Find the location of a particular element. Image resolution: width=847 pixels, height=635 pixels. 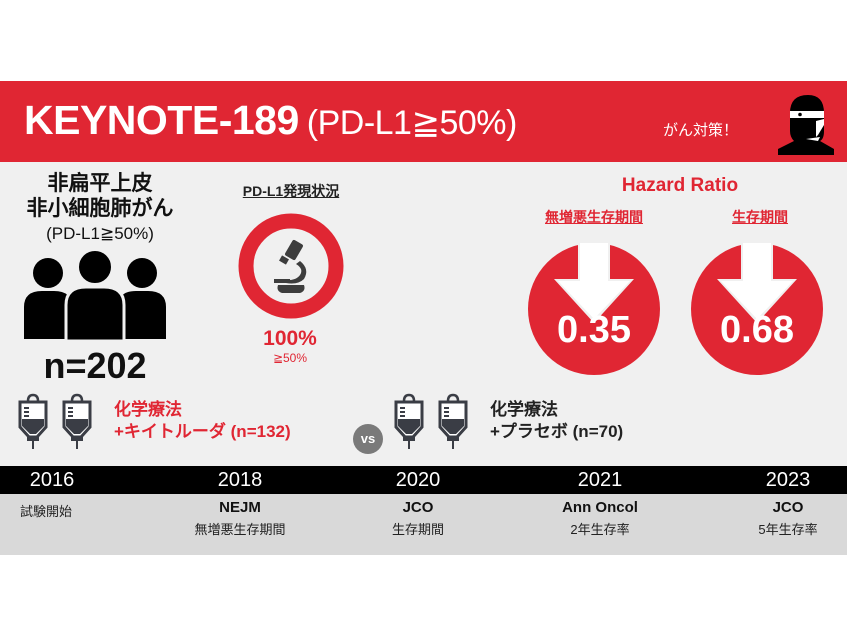

study-name: KEYNOTE-189 is located at coordinates (161, 120).